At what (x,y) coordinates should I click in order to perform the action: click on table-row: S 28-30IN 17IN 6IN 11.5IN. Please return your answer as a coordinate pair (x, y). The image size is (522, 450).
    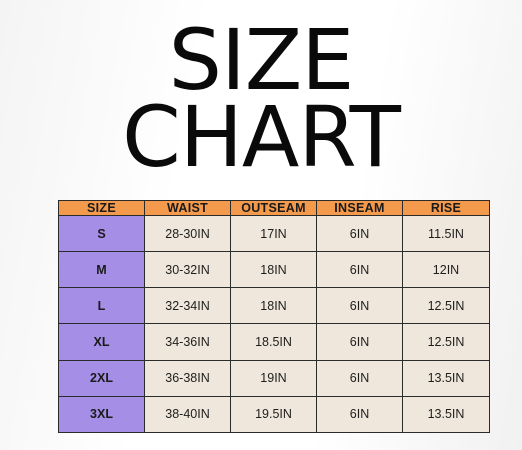
    Looking at the image, I should click on (274, 234).